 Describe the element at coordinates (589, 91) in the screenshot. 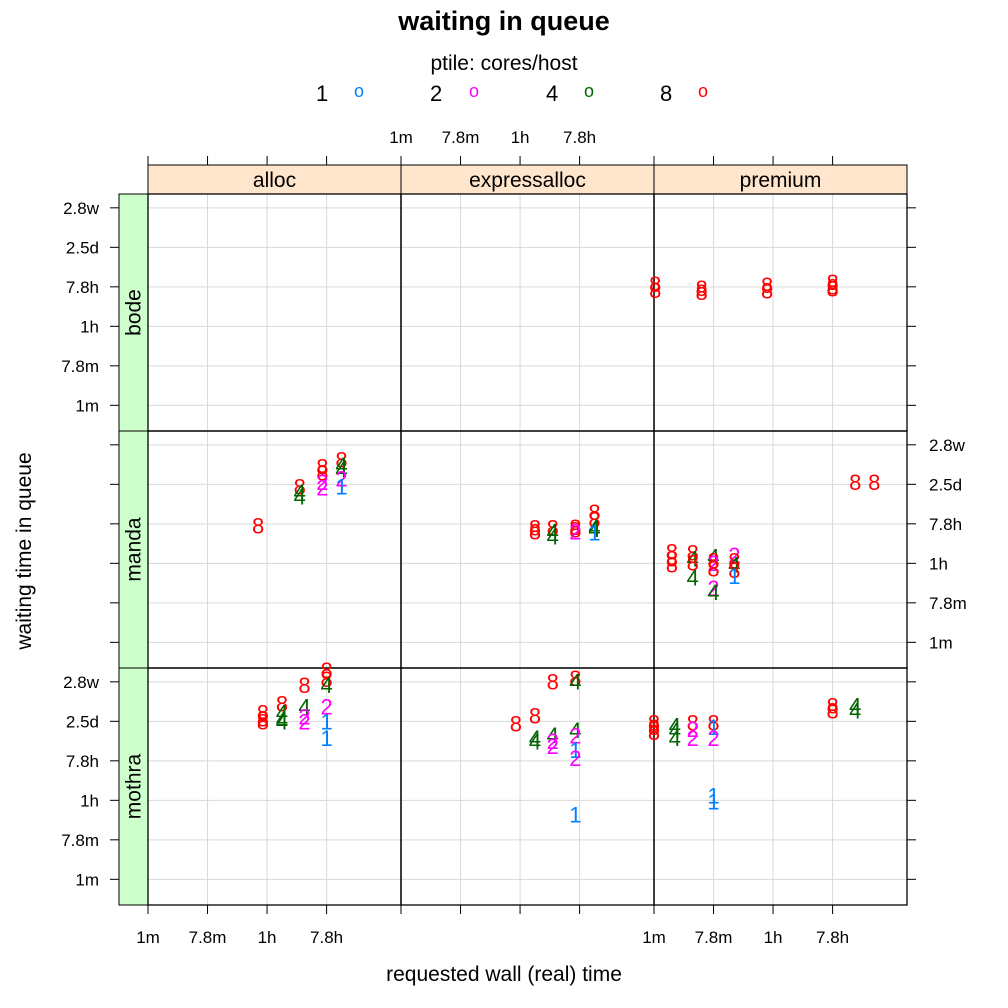

I see `legend-symbol-4: o` at that location.